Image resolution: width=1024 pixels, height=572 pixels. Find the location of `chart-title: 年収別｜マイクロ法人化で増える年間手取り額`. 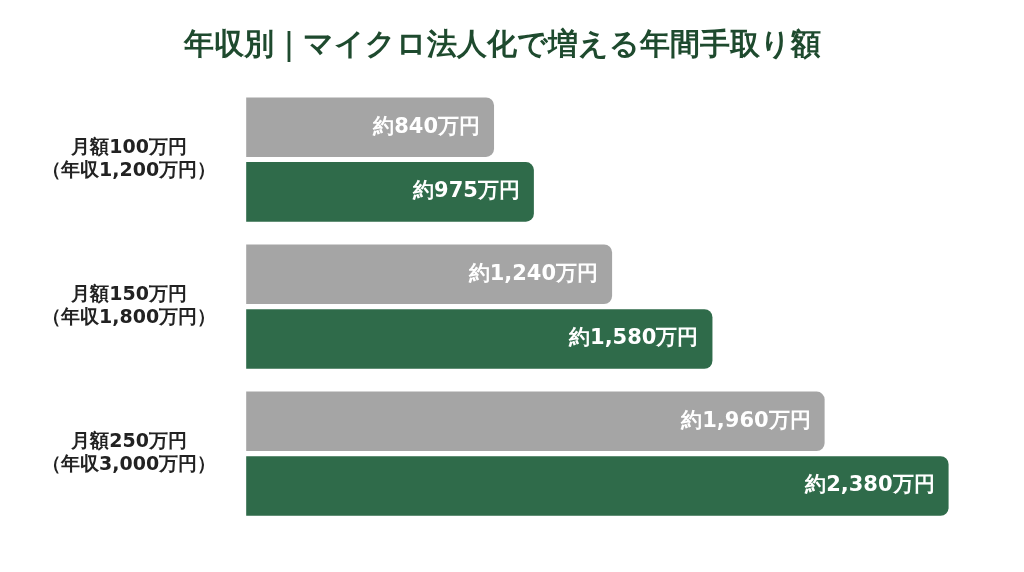

chart-title: 年収別｜マイクロ法人化で増える年間手取り額 is located at coordinates (501, 44).